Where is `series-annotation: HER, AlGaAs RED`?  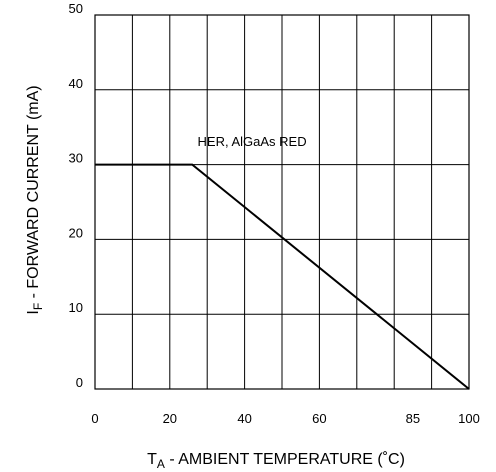 series-annotation: HER, AlGaAs RED is located at coordinates (252, 141).